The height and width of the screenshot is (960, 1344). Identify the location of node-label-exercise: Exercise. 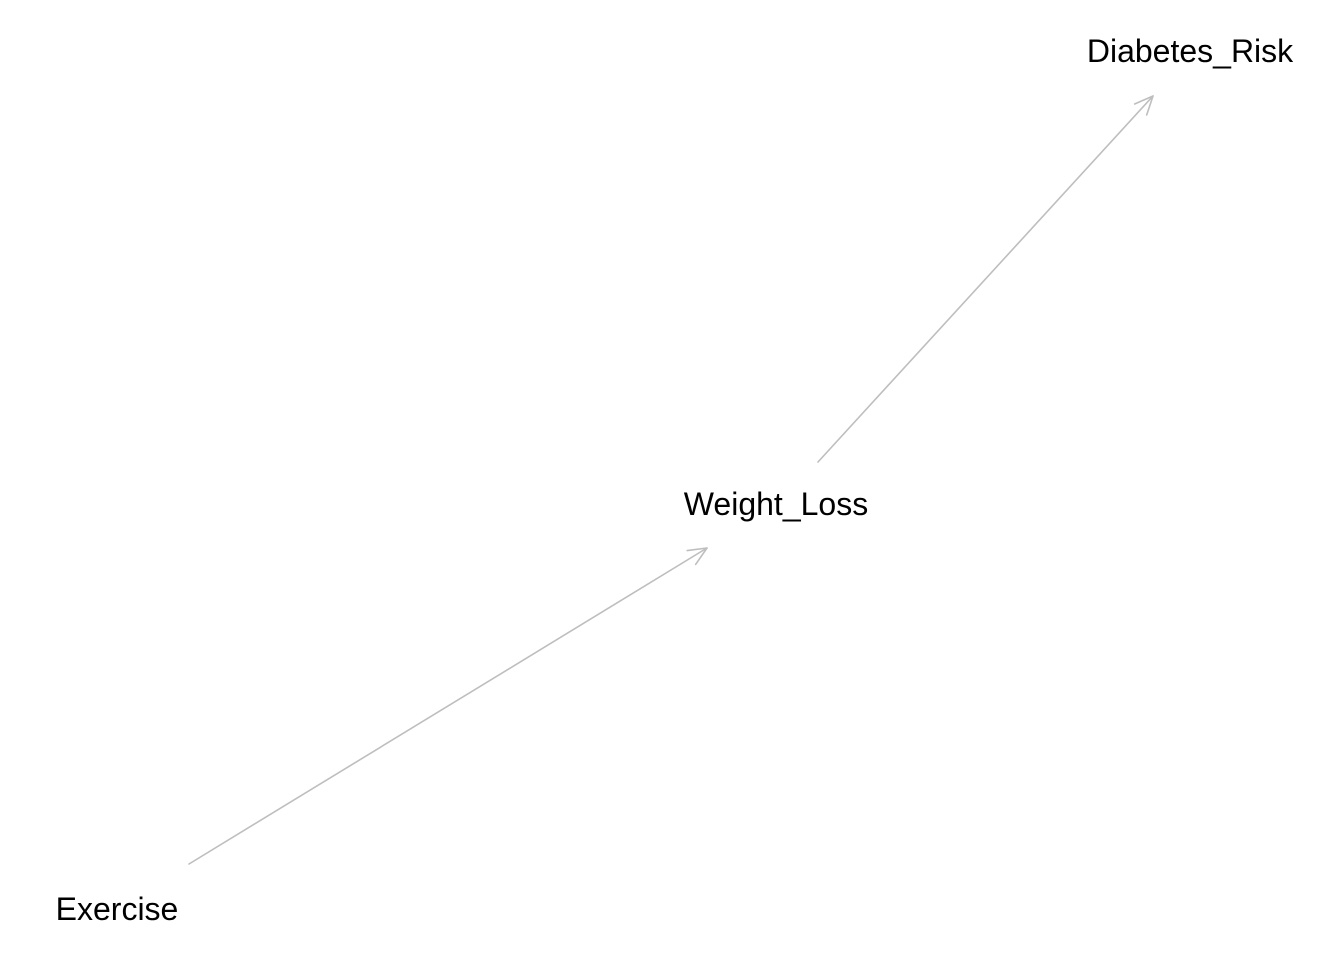
(117, 909).